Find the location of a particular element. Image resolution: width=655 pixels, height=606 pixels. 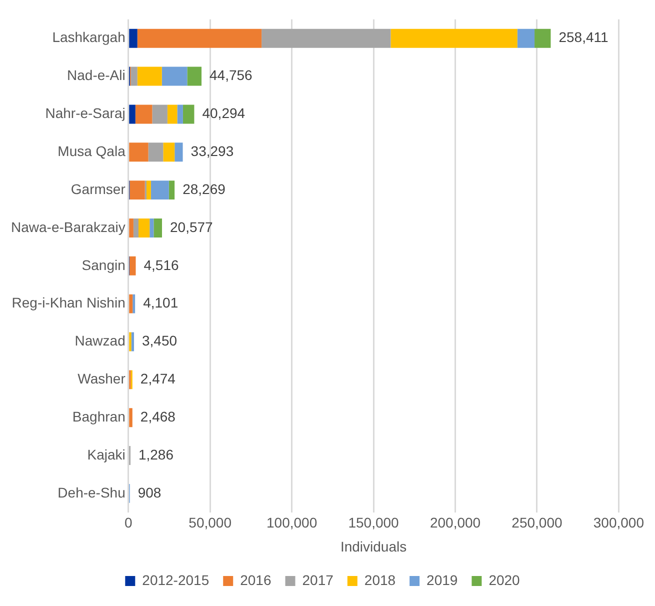

x-tick-label: 50,000 is located at coordinates (210, 522).